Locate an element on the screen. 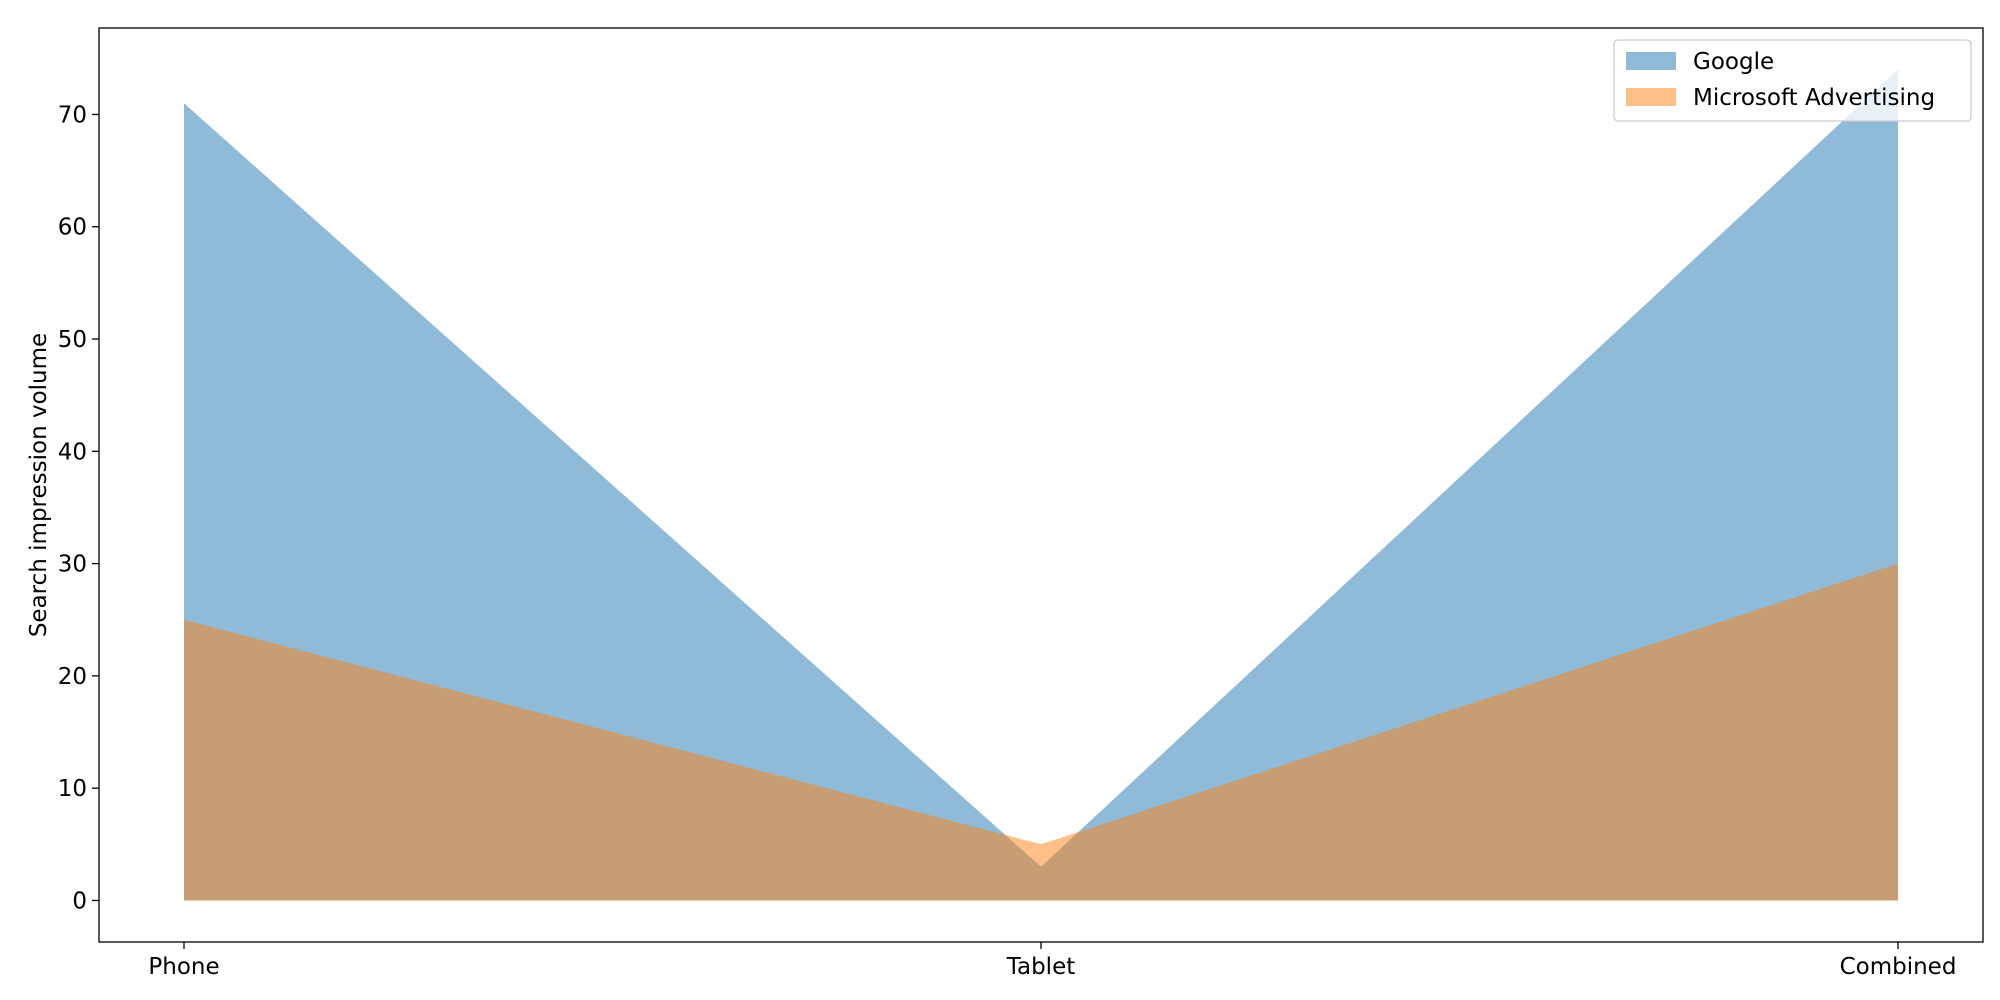 This screenshot has height=1000, width=2000. legend-label-google: Google is located at coordinates (1733, 62).